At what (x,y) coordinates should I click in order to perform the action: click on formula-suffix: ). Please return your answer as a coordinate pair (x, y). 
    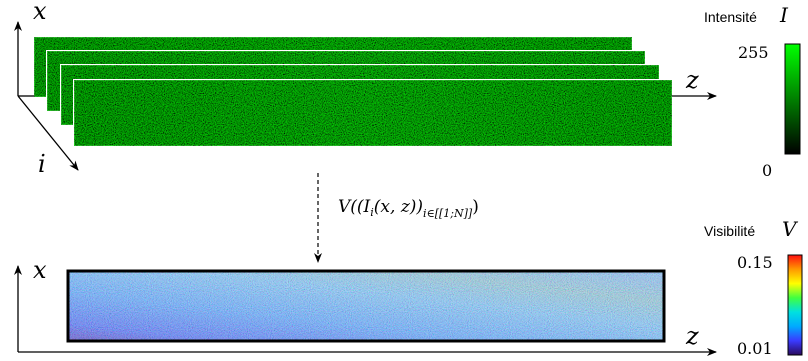
    Looking at the image, I should click on (475, 207).